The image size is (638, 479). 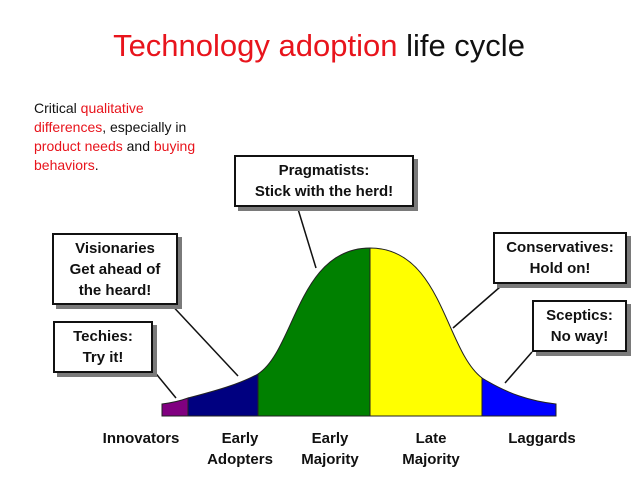 I want to click on page-title: Technology adoption life cycle, so click(x=319, y=46).